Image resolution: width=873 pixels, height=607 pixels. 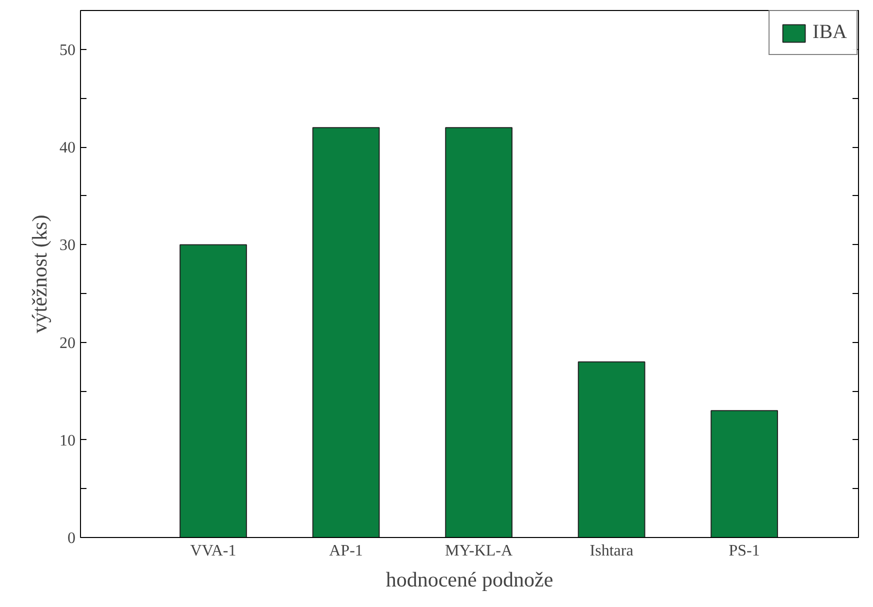 What do you see at coordinates (346, 551) in the screenshot?
I see `x-tick-label: AP-1` at bounding box center [346, 551].